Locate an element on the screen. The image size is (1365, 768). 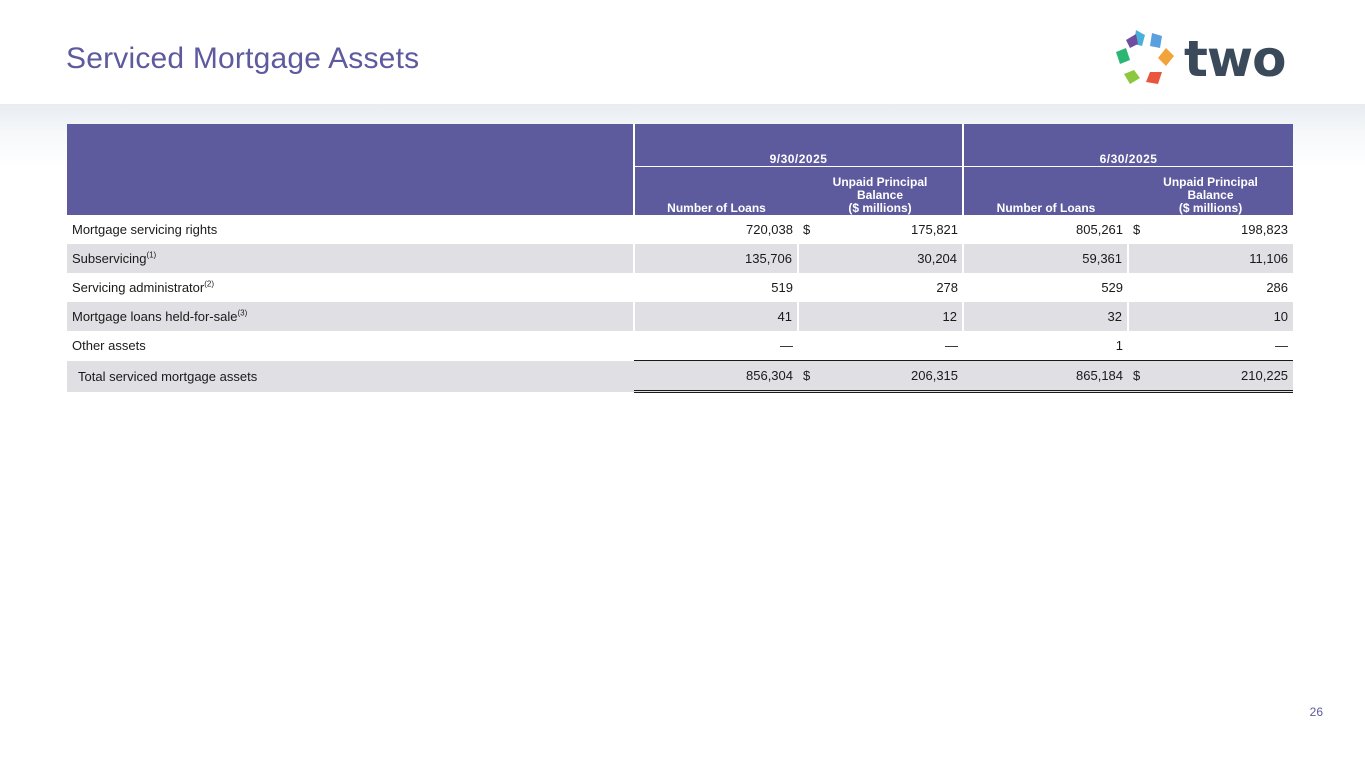
cell-q3-upb: 12 is located at coordinates (880, 316).